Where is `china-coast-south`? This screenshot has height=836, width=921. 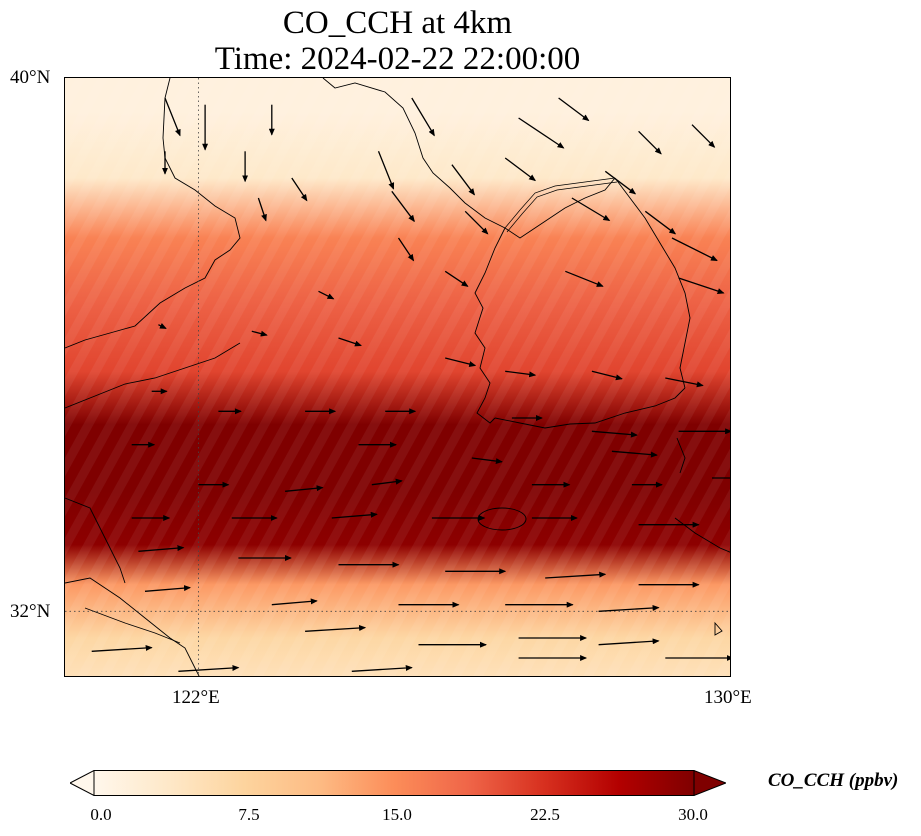 china-coast-south is located at coordinates (132, 626).